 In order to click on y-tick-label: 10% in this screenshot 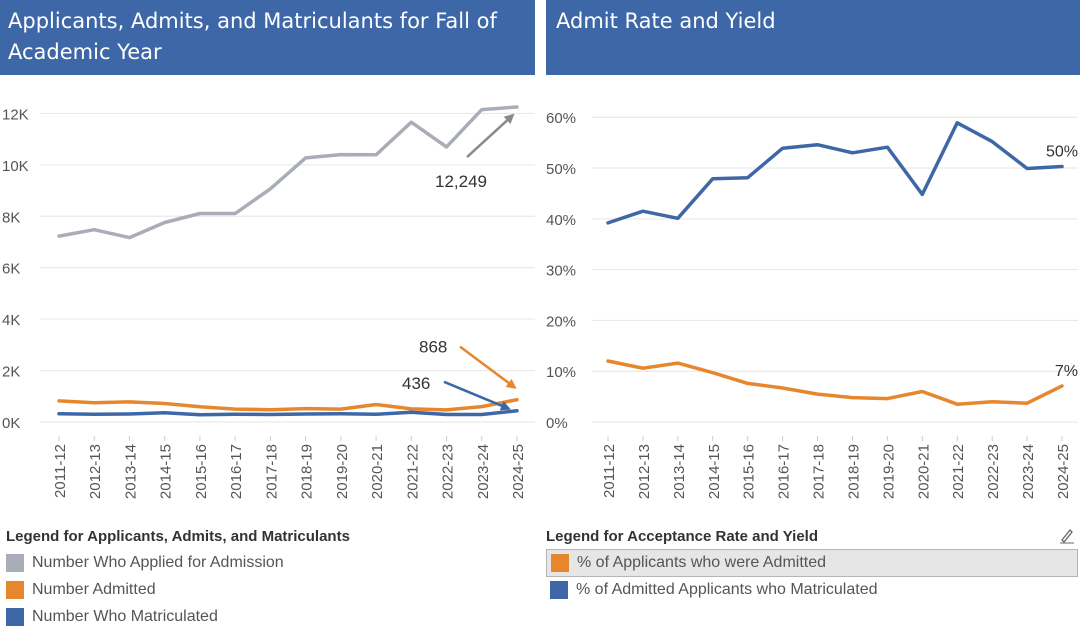, I will do `click(561, 372)`.